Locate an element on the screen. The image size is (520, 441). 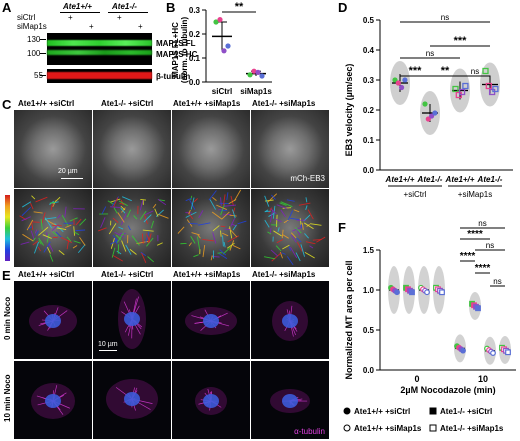
plus-1: + is located at coordinates (70, 17).